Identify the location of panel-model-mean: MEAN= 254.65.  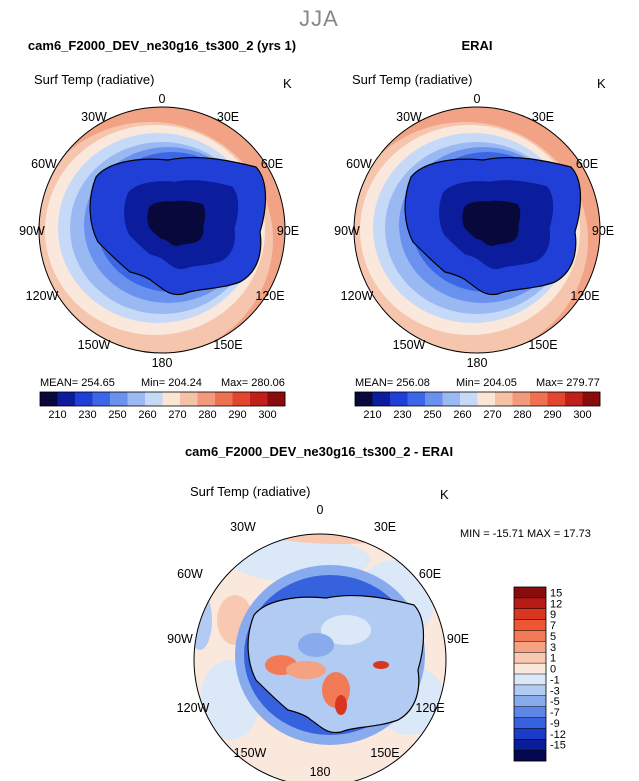
(77, 383).